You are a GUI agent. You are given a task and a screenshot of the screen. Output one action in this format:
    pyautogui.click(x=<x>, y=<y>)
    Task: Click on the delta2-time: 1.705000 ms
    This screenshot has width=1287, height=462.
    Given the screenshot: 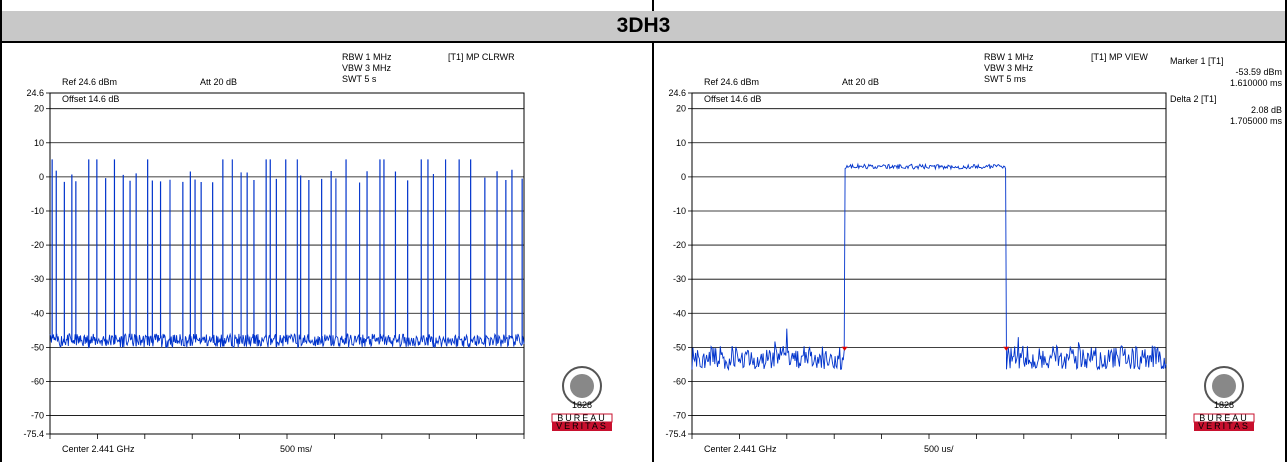 What is the action you would take?
    pyautogui.click(x=1256, y=121)
    